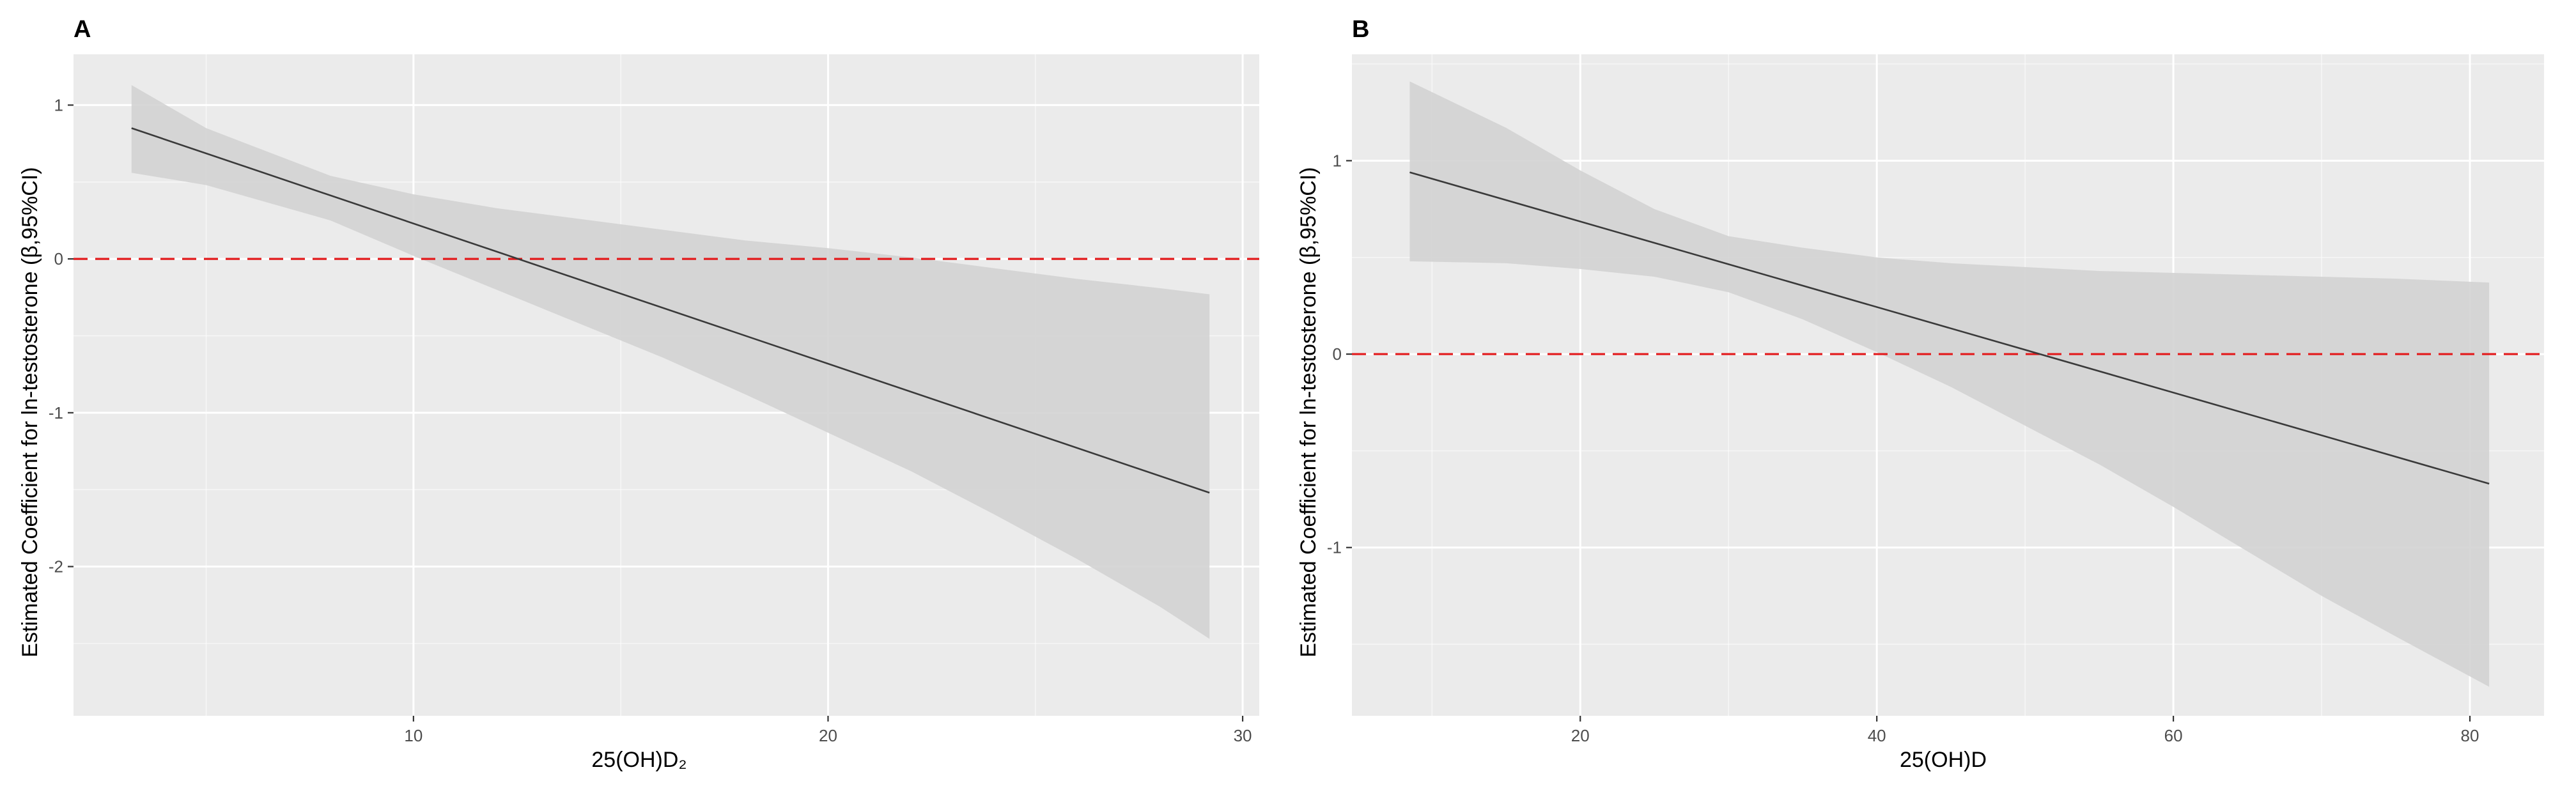 The width and height of the screenshot is (2576, 788). Describe the element at coordinates (56, 412) in the screenshot. I see `panel-a-y-tick-label: -1` at that location.